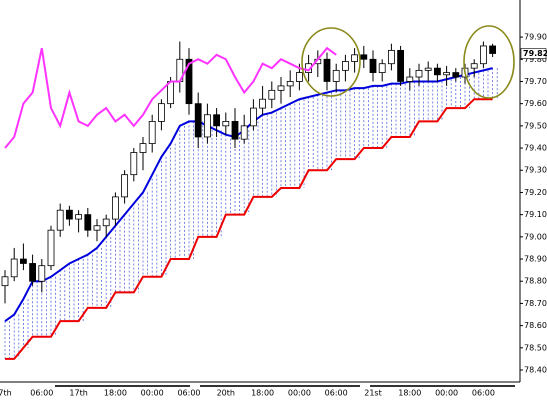  I want to click on x-tick-label: 21st, so click(372, 393).